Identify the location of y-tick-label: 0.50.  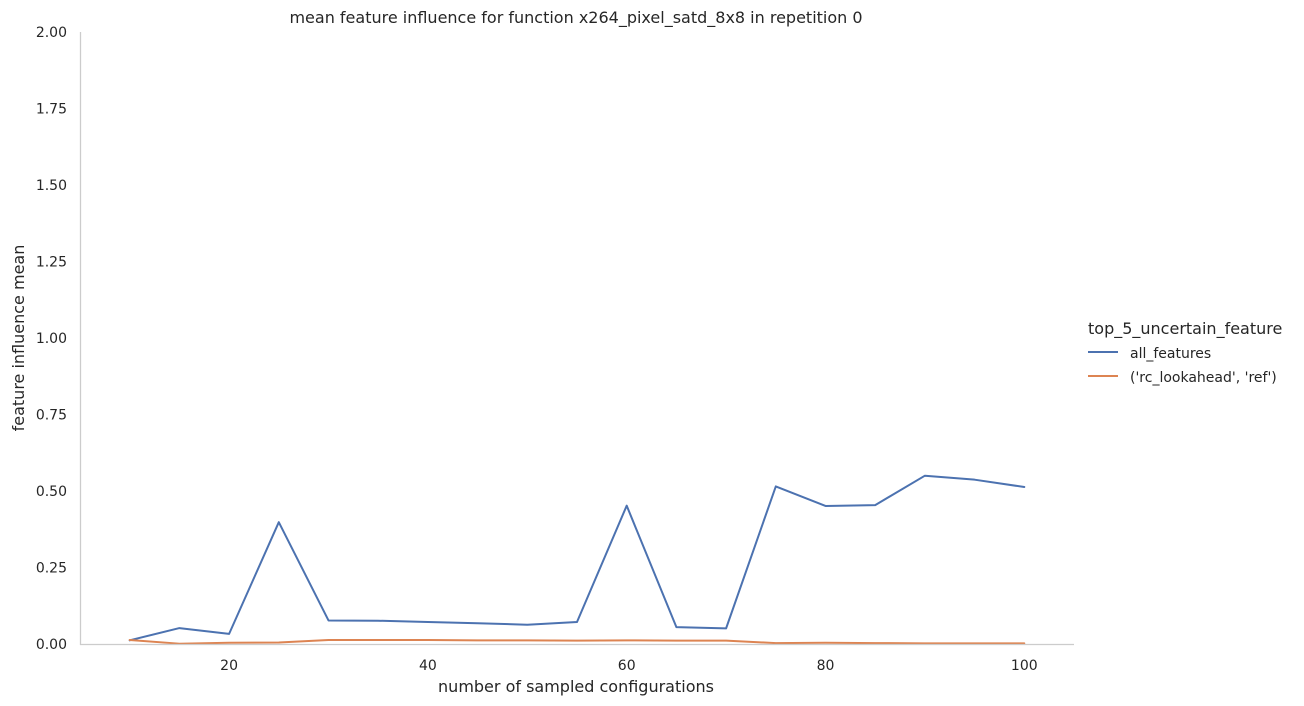
(51, 492).